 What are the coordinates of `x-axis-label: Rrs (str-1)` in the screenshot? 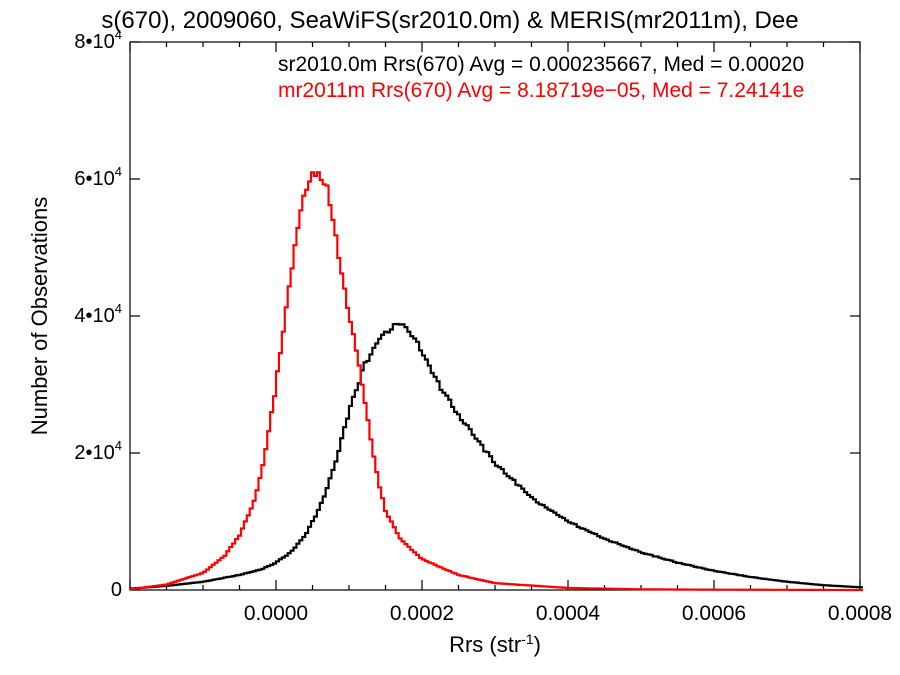 It's located at (495, 644).